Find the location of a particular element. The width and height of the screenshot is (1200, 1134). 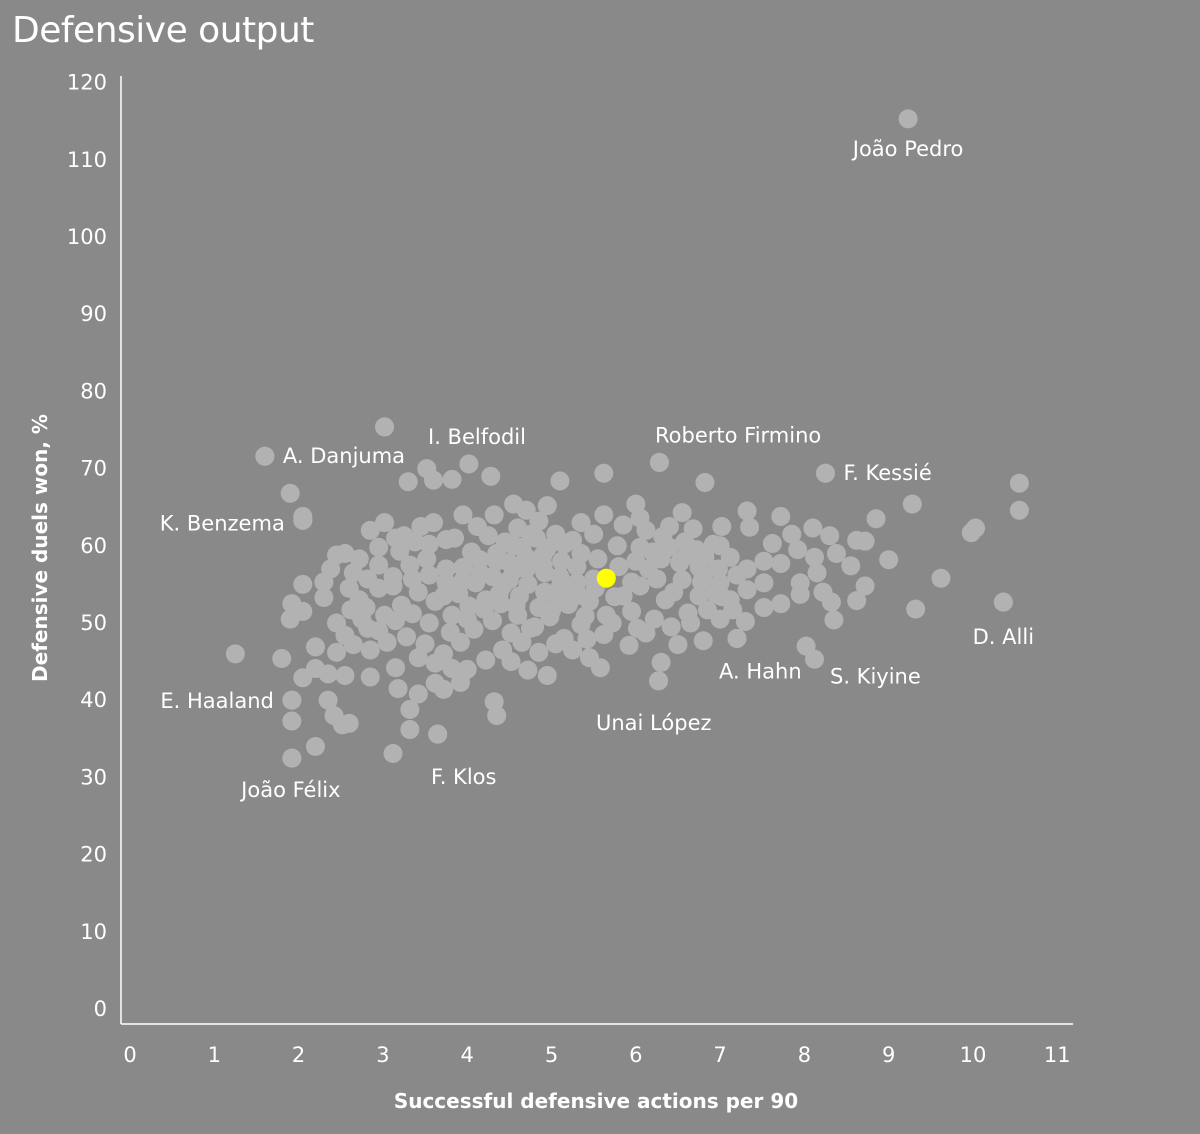

highlighted-point is located at coordinates (606, 578).